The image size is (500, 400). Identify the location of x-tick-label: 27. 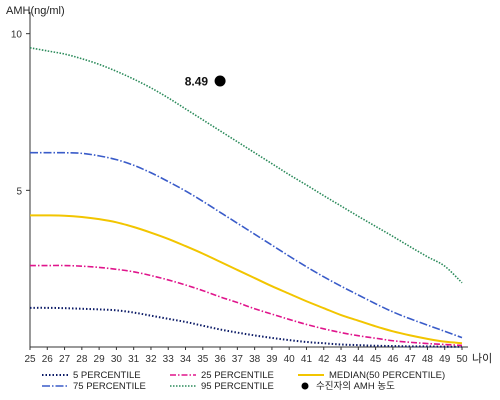
(65, 359).